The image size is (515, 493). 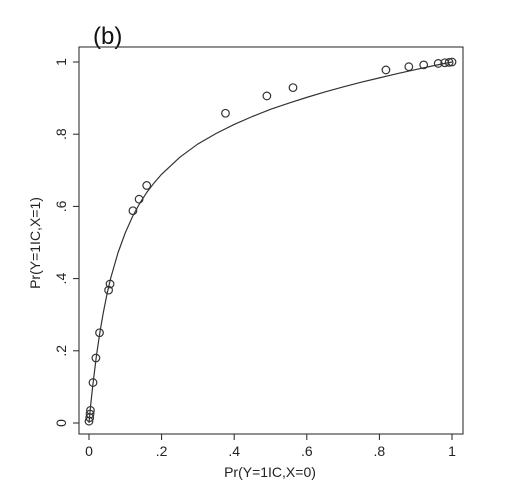 What do you see at coordinates (61, 134) in the screenshot?
I see `y-tick-label: .8` at bounding box center [61, 134].